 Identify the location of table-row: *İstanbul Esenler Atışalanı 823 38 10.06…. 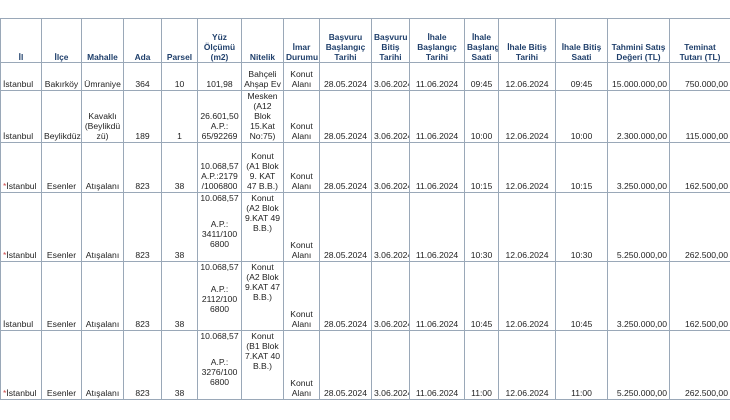
(365, 167).